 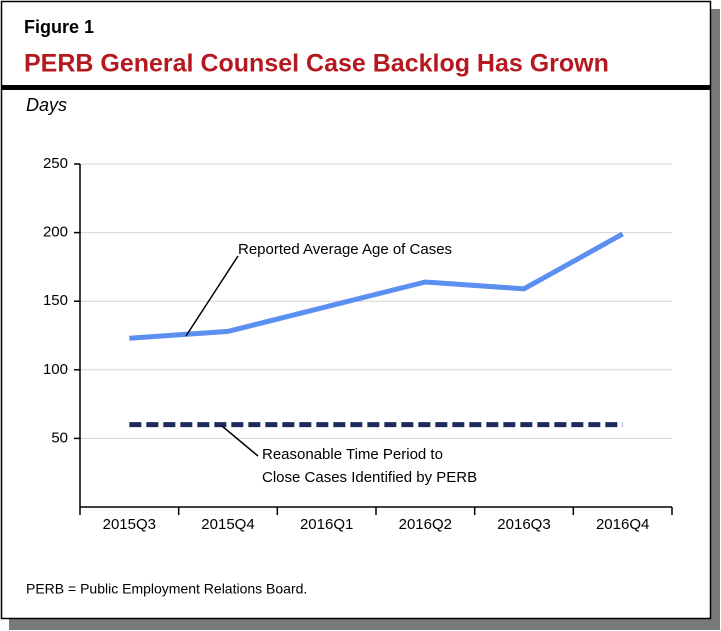 What do you see at coordinates (622, 524) in the screenshot?
I see `x-tick-label: 2016Q4` at bounding box center [622, 524].